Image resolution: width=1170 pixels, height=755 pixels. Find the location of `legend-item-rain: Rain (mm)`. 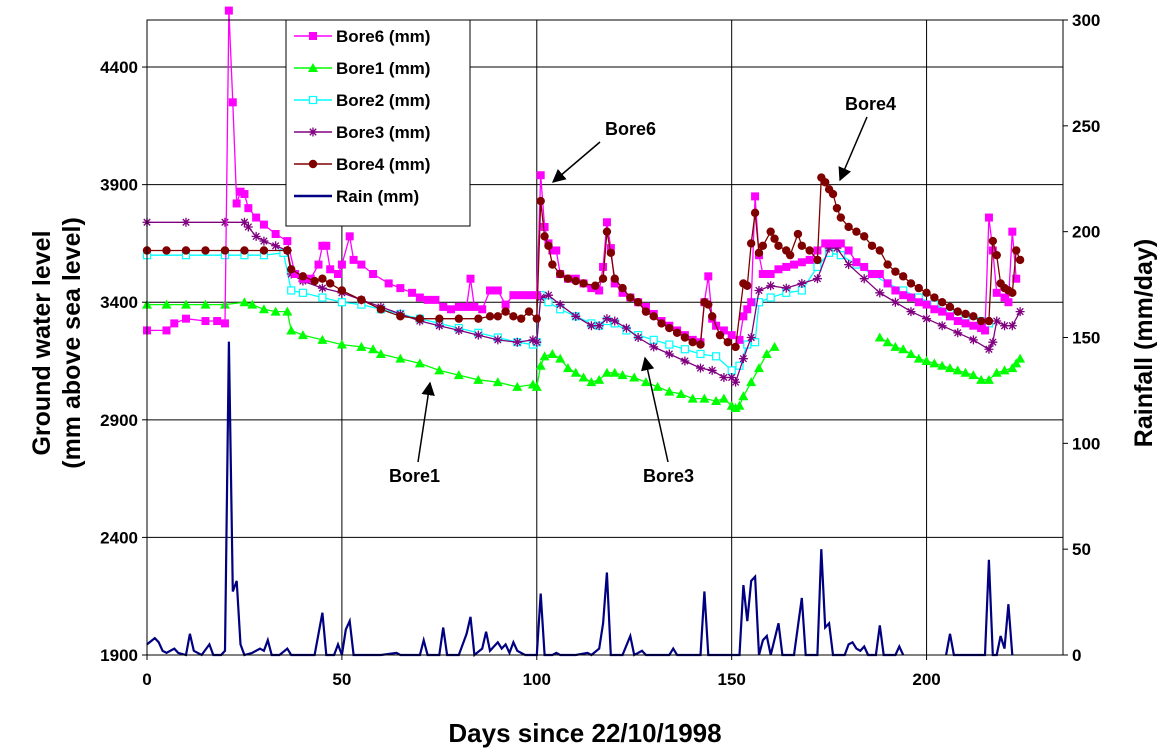

legend-item-rain: Rain (mm) is located at coordinates (356, 196).